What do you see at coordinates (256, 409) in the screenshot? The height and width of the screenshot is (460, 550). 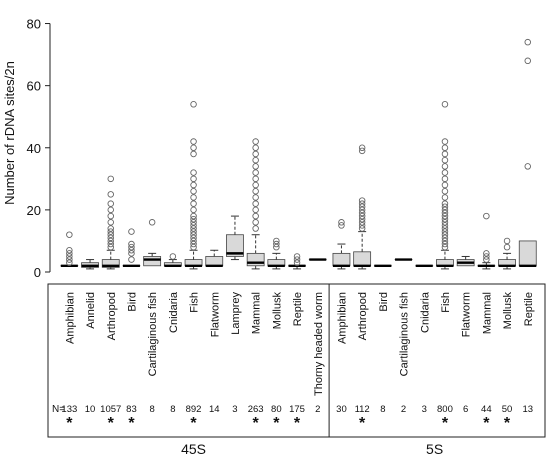 I see `n-value: 263` at bounding box center [256, 409].